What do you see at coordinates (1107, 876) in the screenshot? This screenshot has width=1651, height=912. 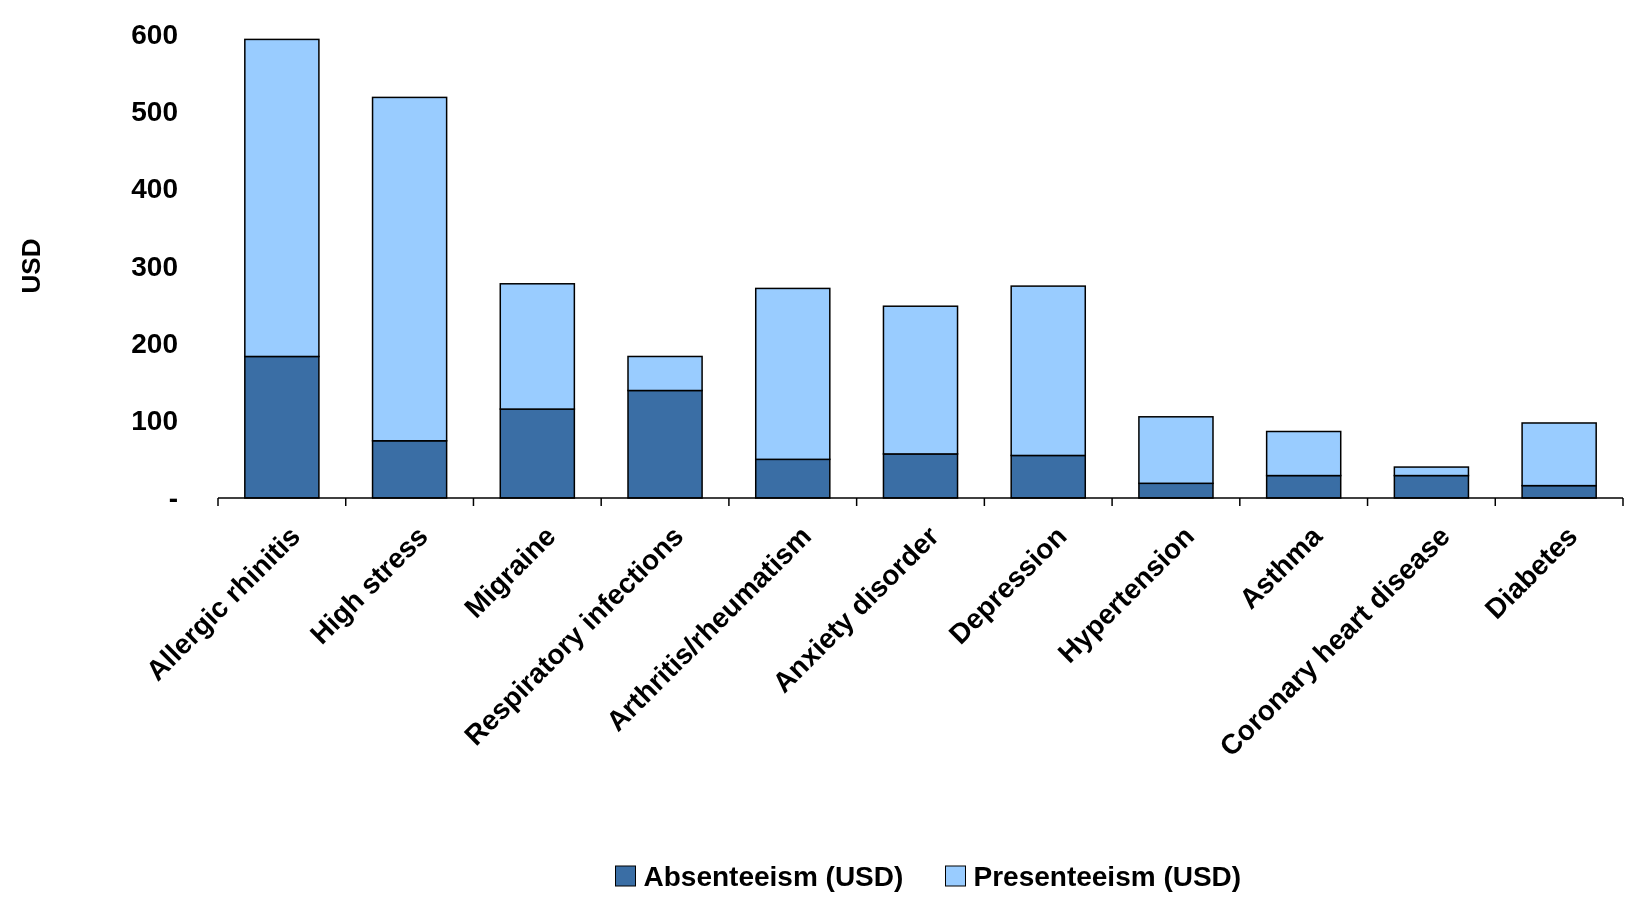 I see `legend-label: Presenteeism (USD)` at bounding box center [1107, 876].